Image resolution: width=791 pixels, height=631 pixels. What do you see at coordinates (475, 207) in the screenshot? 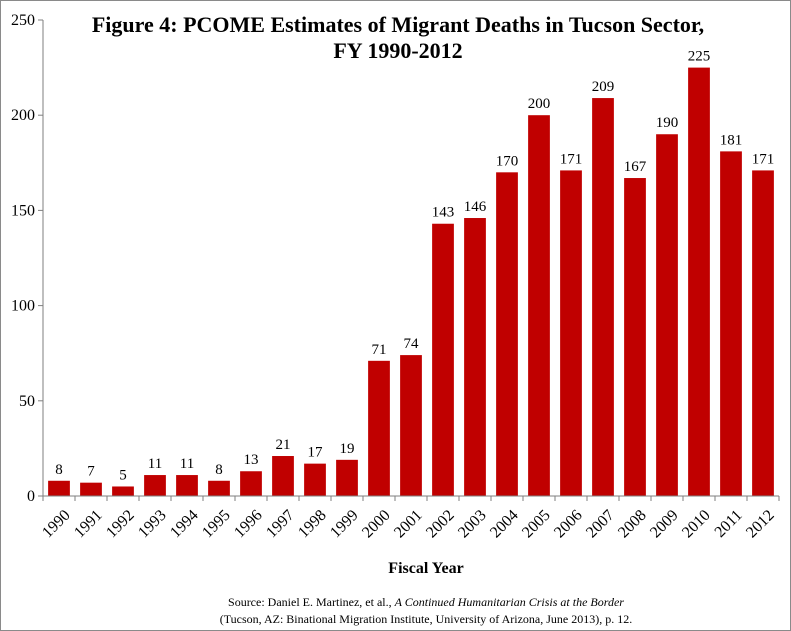
I see `data-label-2003: 146` at bounding box center [475, 207].